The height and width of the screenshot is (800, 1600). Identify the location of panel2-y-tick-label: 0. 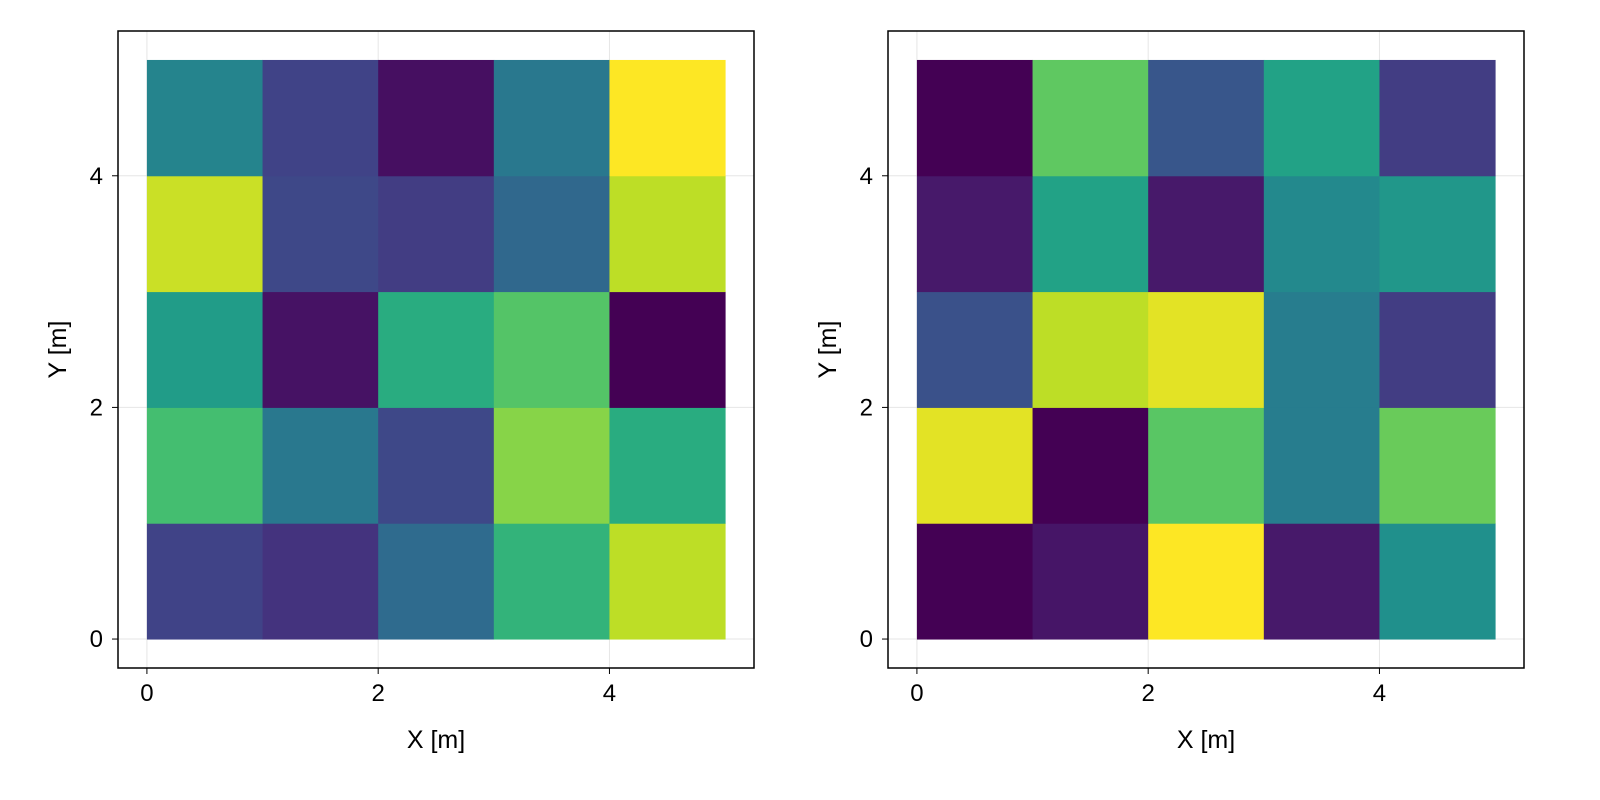
(866, 639).